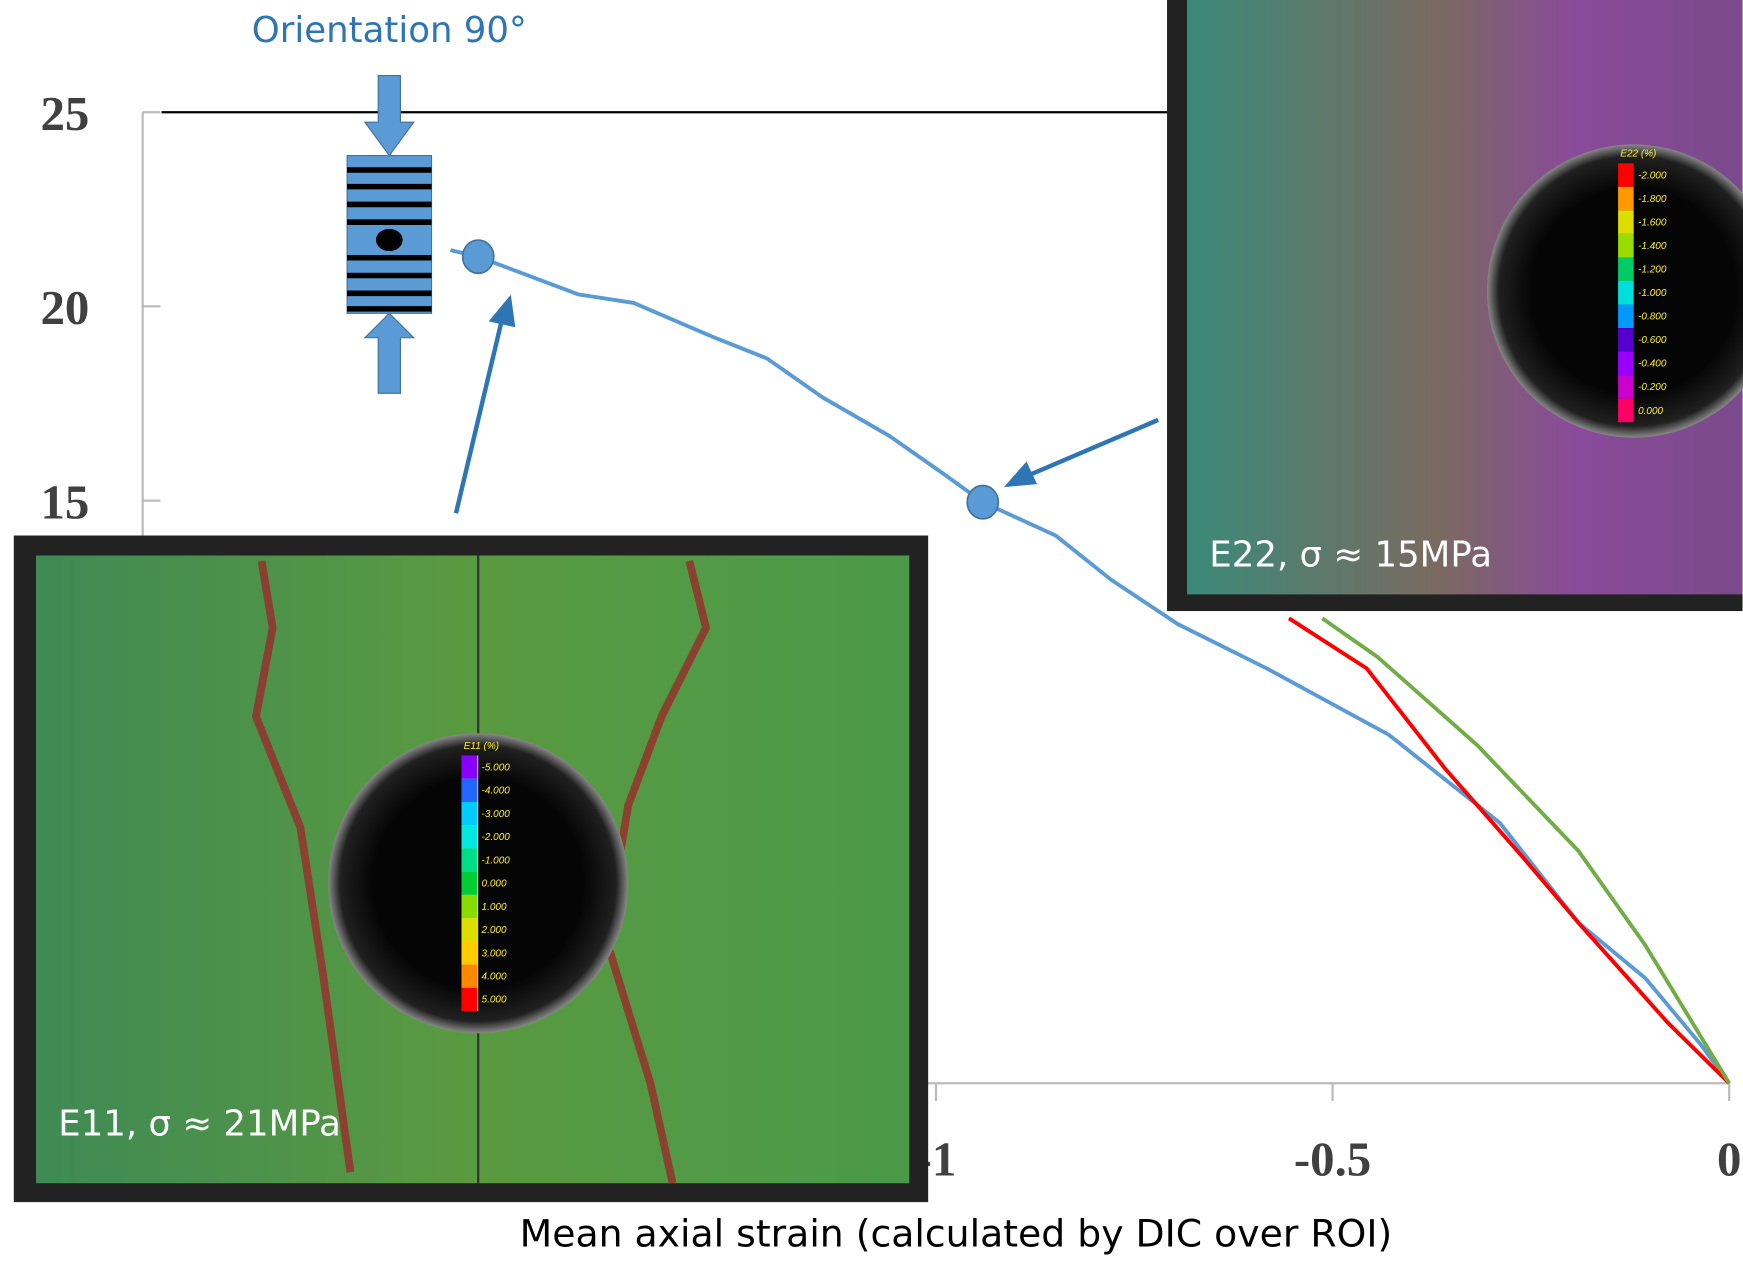 Image resolution: width=1743 pixels, height=1261 pixels. I want to click on colorbar-label: -3.000, so click(496, 814).